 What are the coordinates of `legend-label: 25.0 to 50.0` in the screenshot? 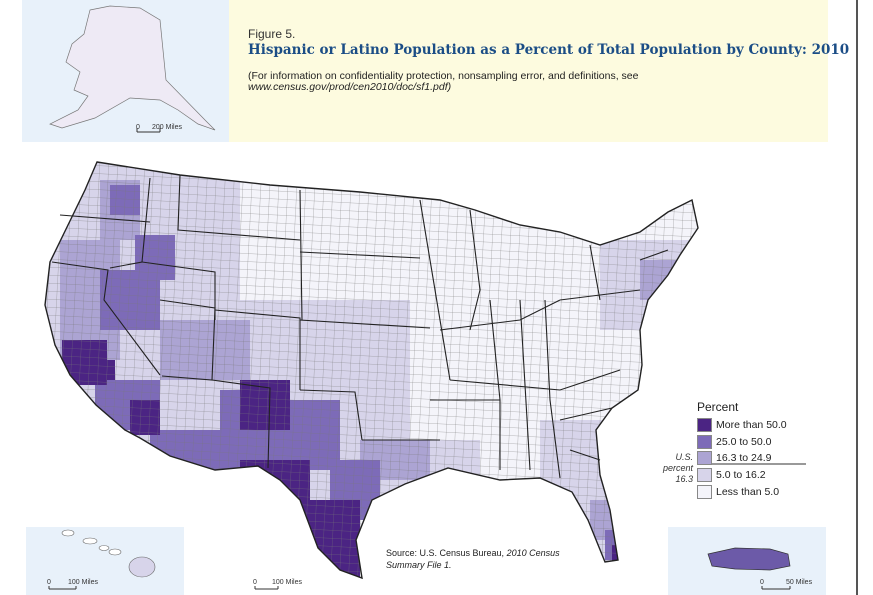 It's located at (744, 442).